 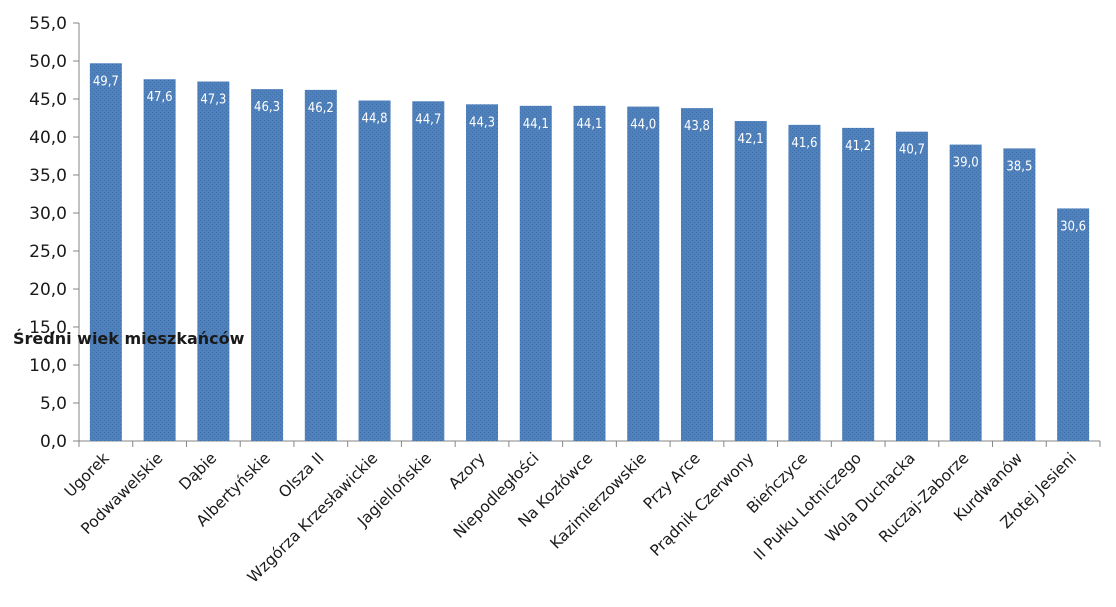 I want to click on category-label: Prądnik Czerwony, so click(x=702, y=504).